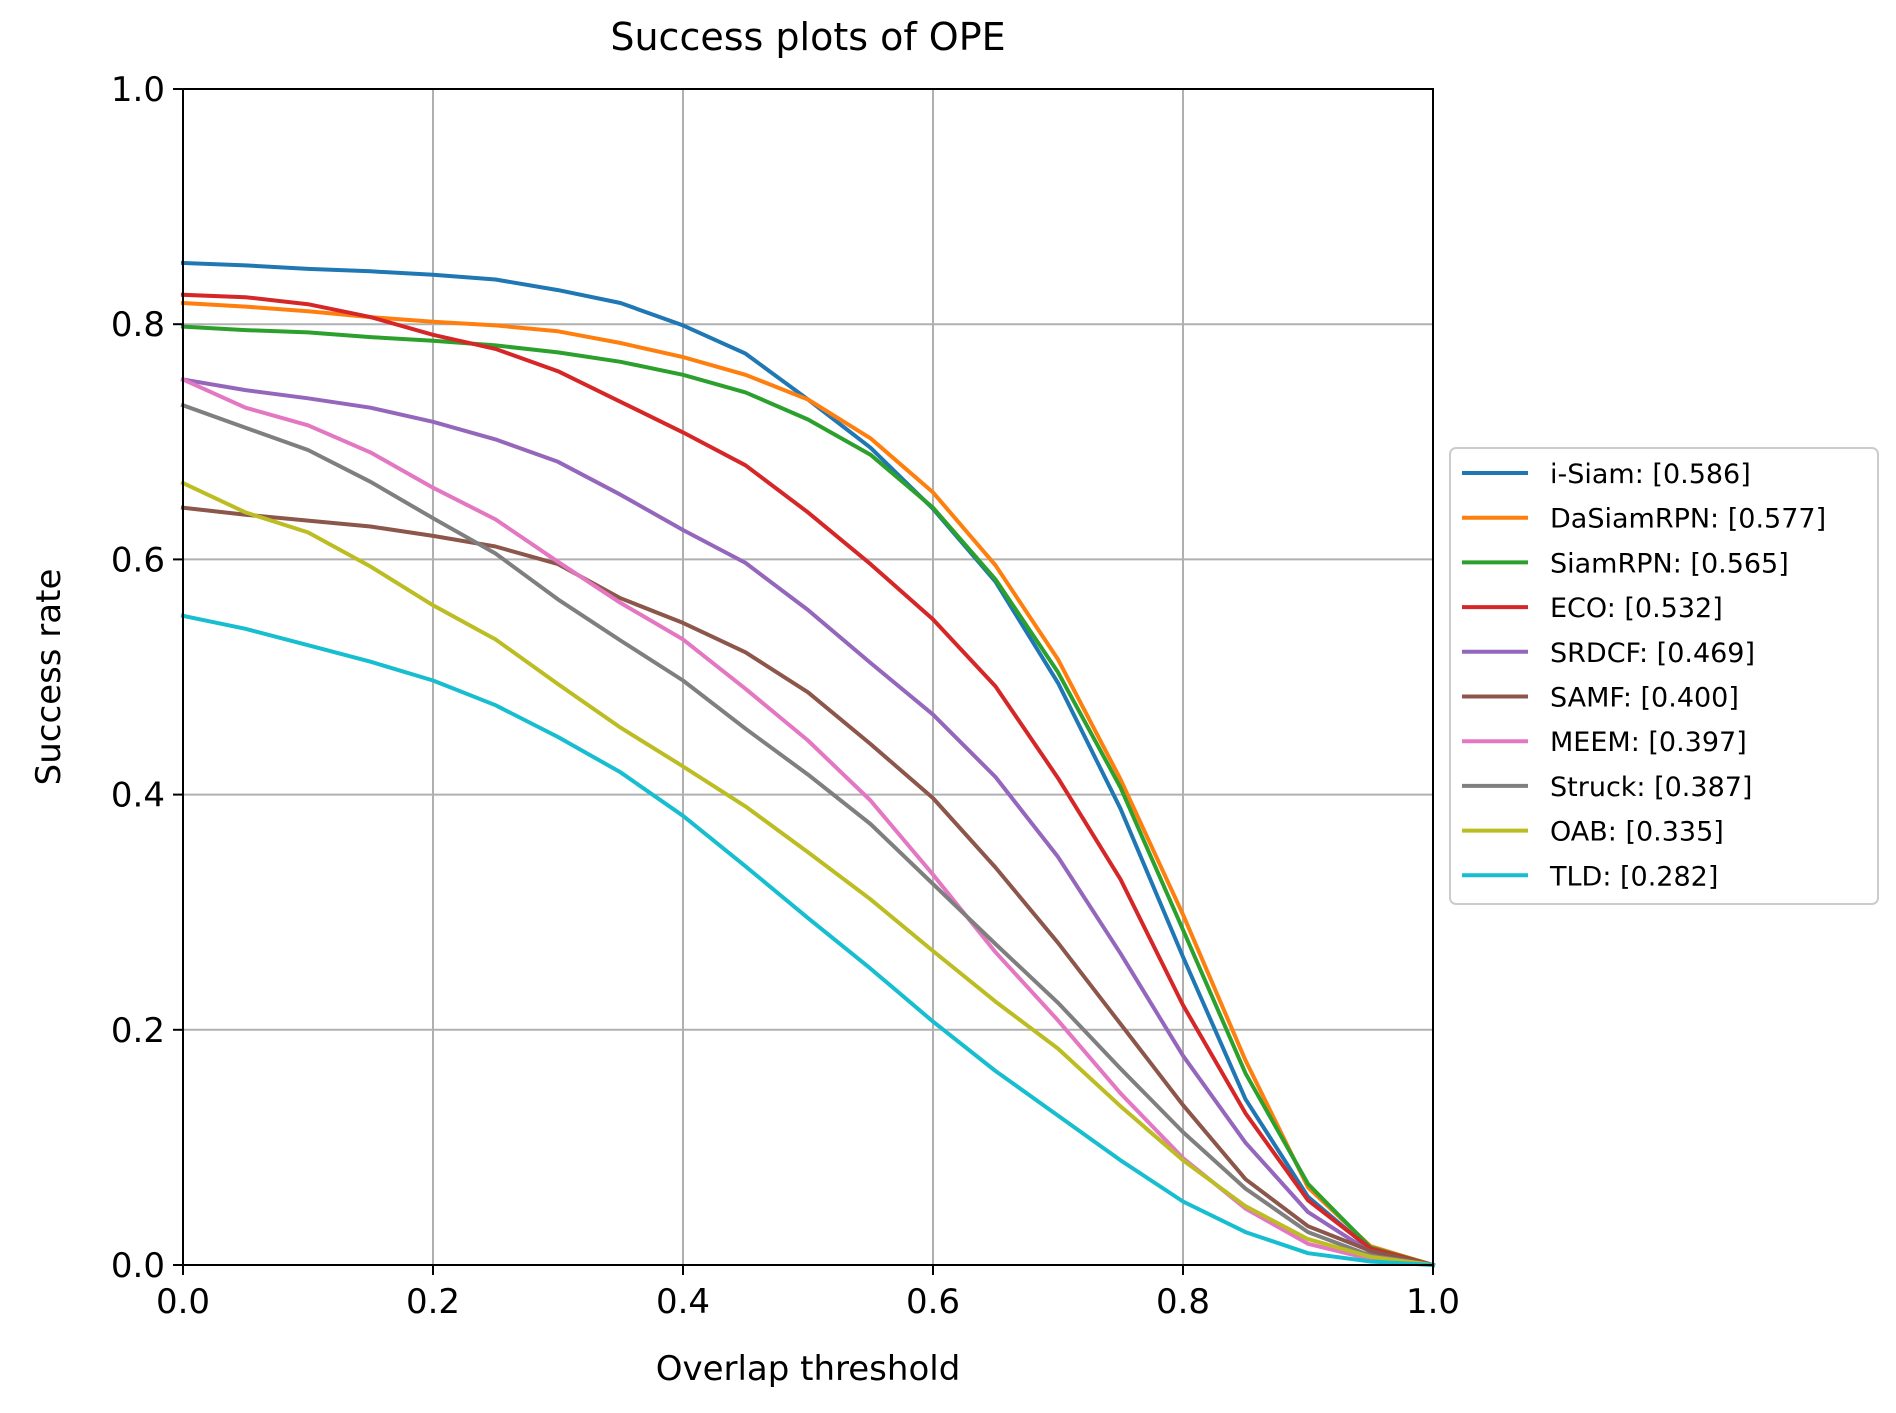 This screenshot has height=1413, width=1896. I want to click on x-tick-label: 0.2, so click(433, 1302).